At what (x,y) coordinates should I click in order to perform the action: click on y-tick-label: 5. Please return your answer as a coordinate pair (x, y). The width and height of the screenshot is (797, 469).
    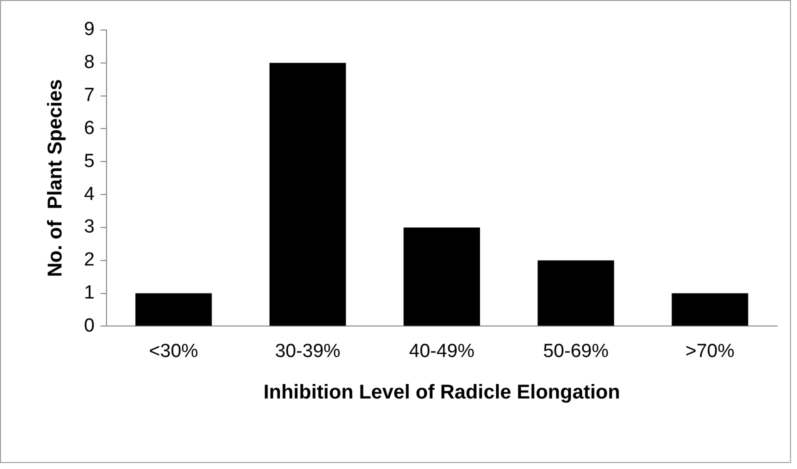
    Looking at the image, I should click on (89, 161).